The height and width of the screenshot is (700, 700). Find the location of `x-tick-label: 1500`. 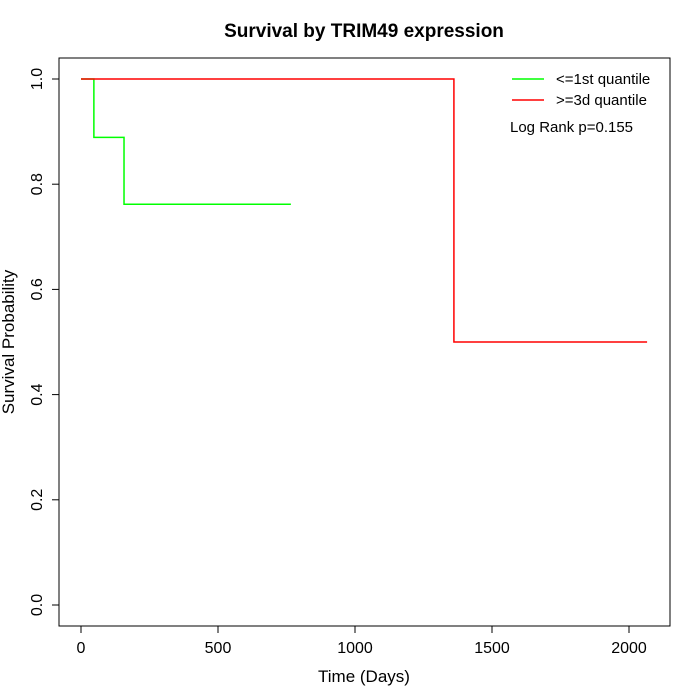

x-tick-label: 1500 is located at coordinates (492, 648).